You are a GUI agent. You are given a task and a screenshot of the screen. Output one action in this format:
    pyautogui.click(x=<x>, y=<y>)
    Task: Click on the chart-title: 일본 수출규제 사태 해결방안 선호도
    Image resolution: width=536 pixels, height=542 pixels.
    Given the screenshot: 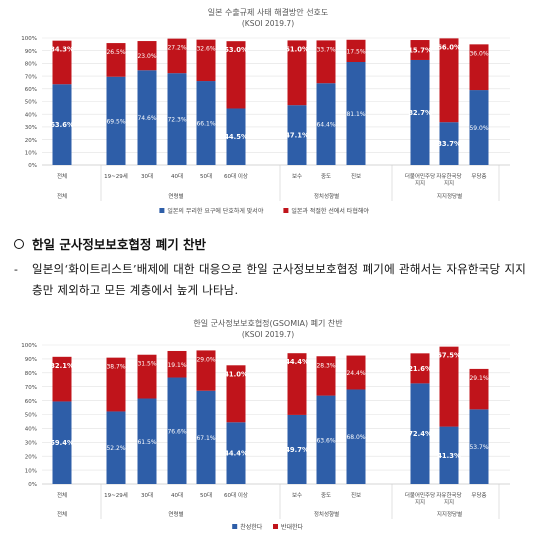 What is the action you would take?
    pyautogui.click(x=268, y=12)
    